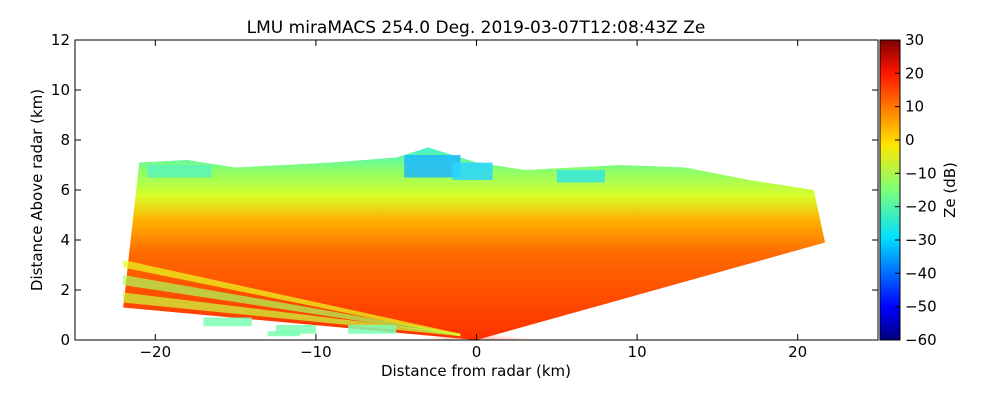  I want to click on colorbar-tick-label: −20, so click(921, 207).